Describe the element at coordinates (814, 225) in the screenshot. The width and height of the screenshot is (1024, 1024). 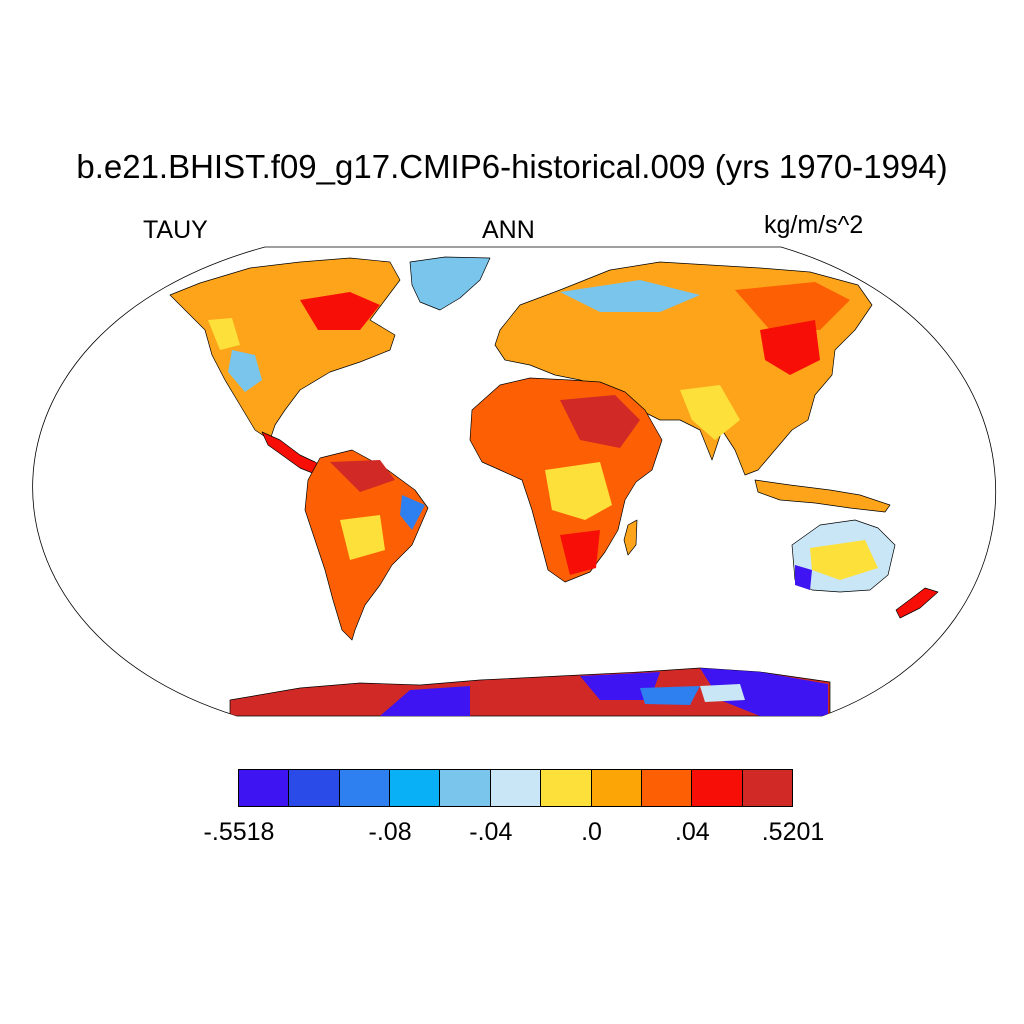
I see `units-label: kg/m/s^2` at that location.